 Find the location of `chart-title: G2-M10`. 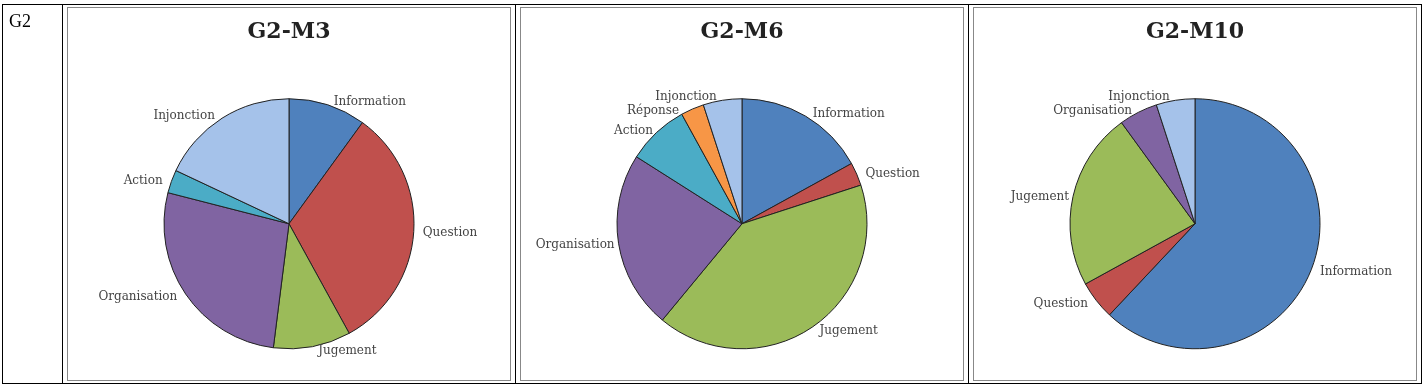

chart-title: G2-M10 is located at coordinates (1195, 30).